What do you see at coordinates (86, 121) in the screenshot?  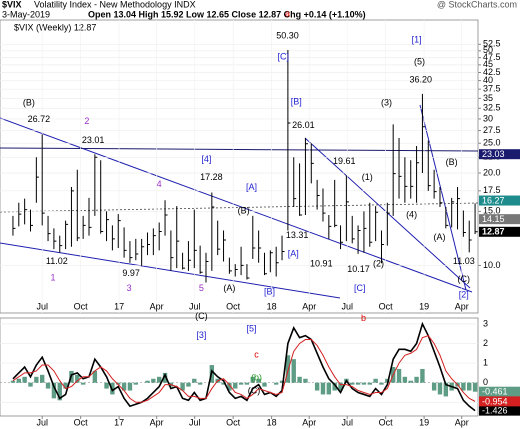 I see `annotation: 2` at bounding box center [86, 121].